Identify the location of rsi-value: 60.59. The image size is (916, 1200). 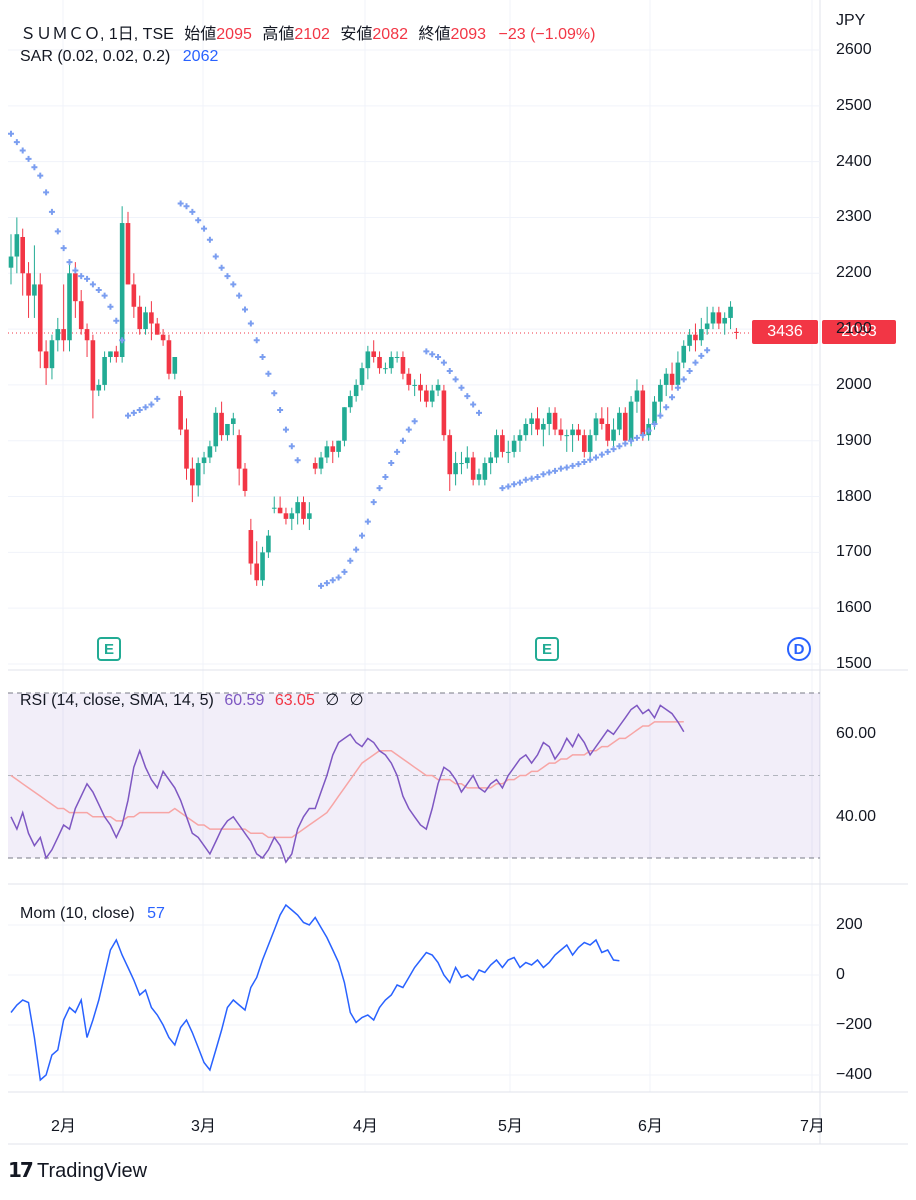
(244, 700).